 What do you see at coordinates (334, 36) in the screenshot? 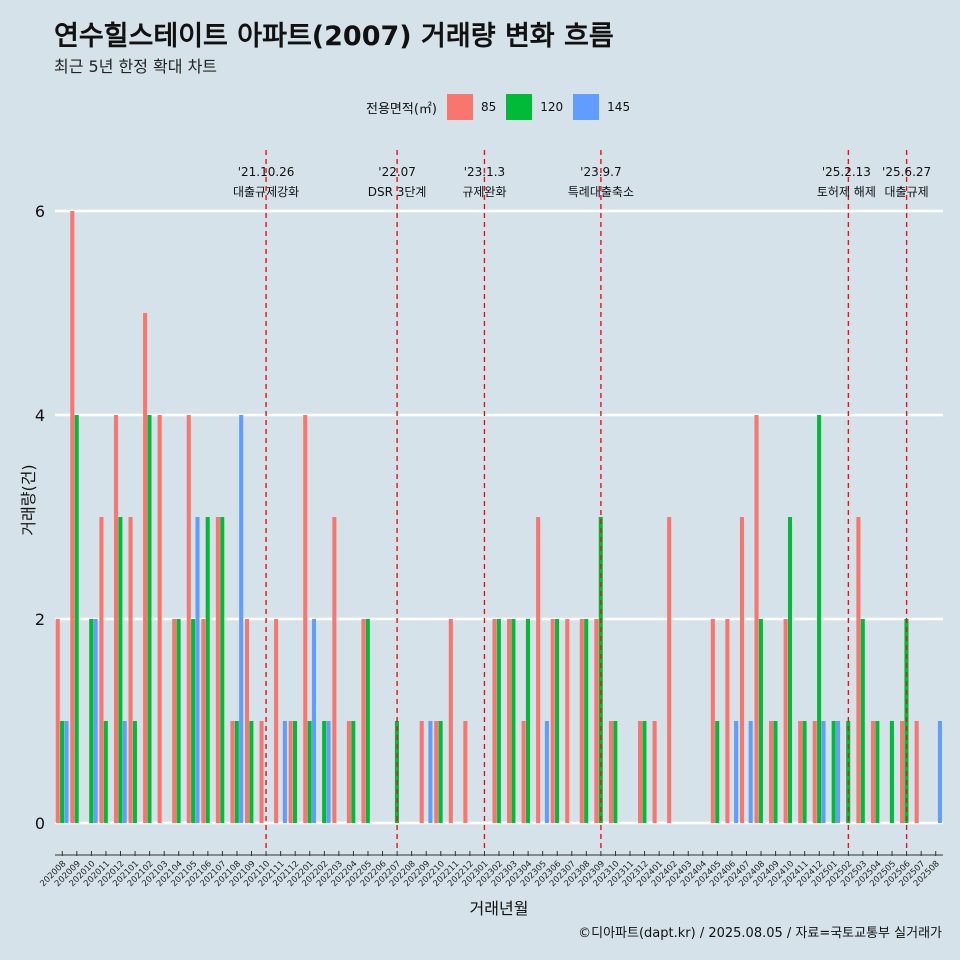
I see `chart-title: 연수힐스테이트 아파트(2007) 거래량 변화 흐름` at bounding box center [334, 36].